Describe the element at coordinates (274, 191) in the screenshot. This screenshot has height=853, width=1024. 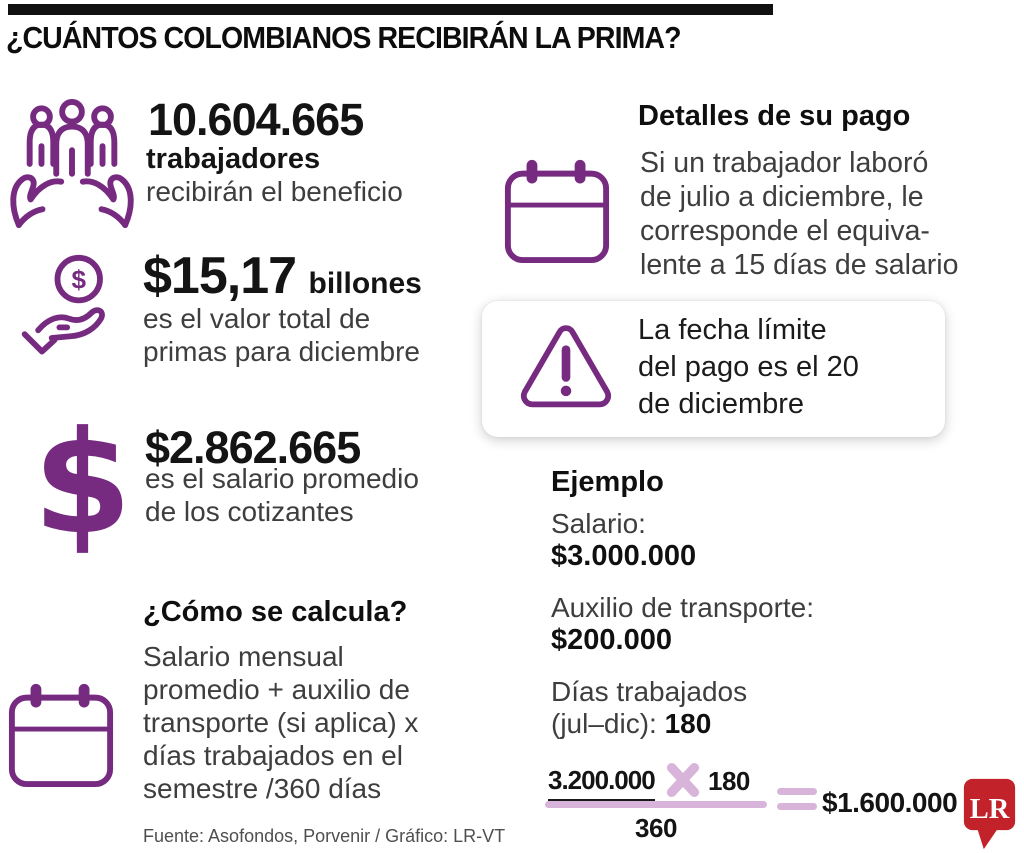
I see `workers-count-desc: recibirán el beneficio` at that location.